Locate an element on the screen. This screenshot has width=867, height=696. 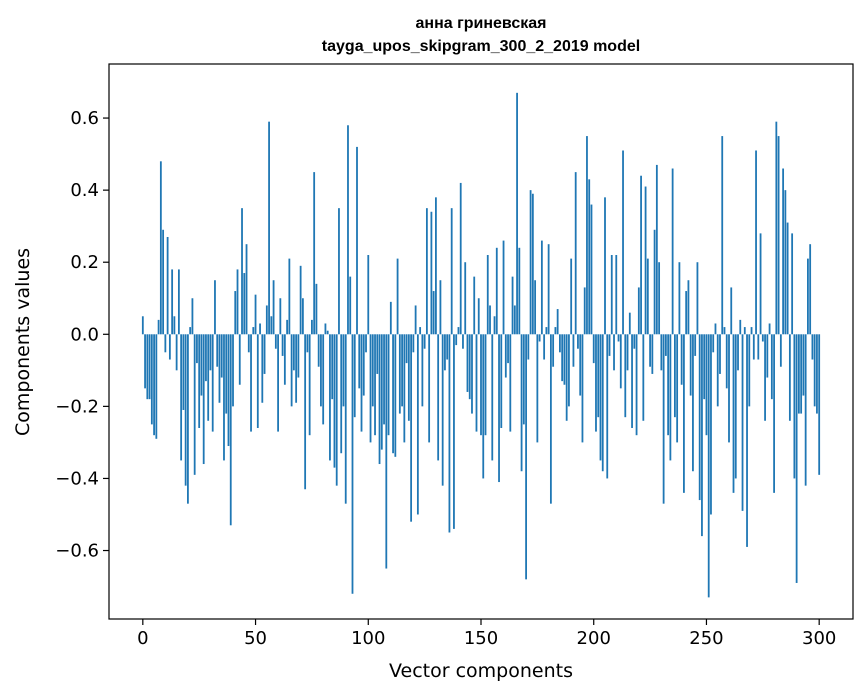
x-axis: 0 50 100 150 200 250 300 is located at coordinates (486, 634).